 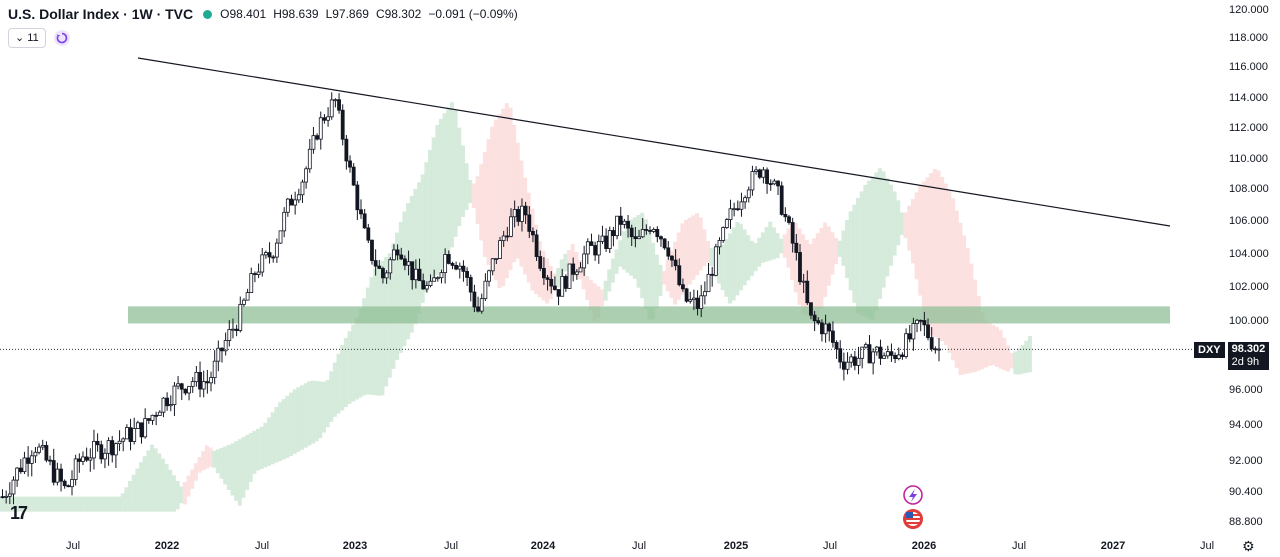 I want to click on gear-icon: ⚙, so click(x=1248, y=546).